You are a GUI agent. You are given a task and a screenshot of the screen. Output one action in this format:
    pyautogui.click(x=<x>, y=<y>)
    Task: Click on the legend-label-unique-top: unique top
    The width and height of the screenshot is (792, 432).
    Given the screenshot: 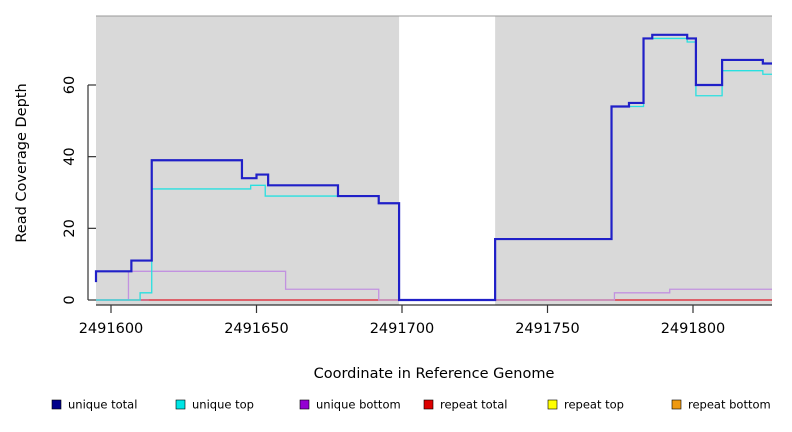 What is the action you would take?
    pyautogui.click(x=223, y=405)
    